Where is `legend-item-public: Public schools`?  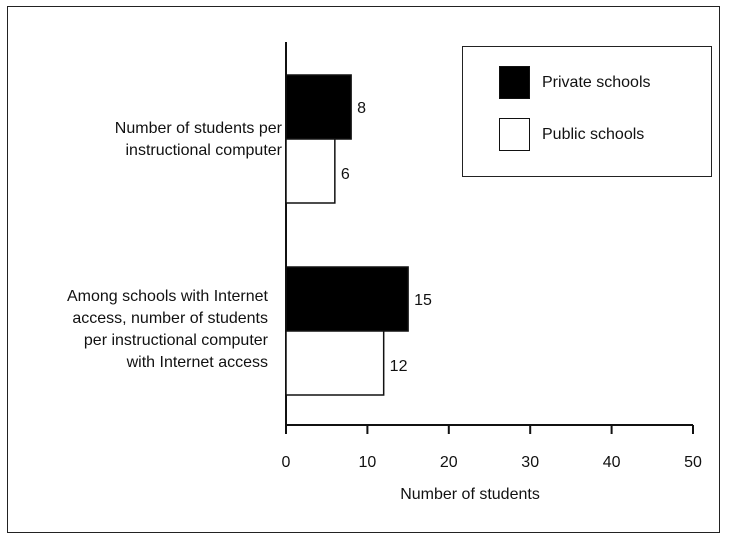 legend-item-public: Public schools is located at coordinates (571, 134).